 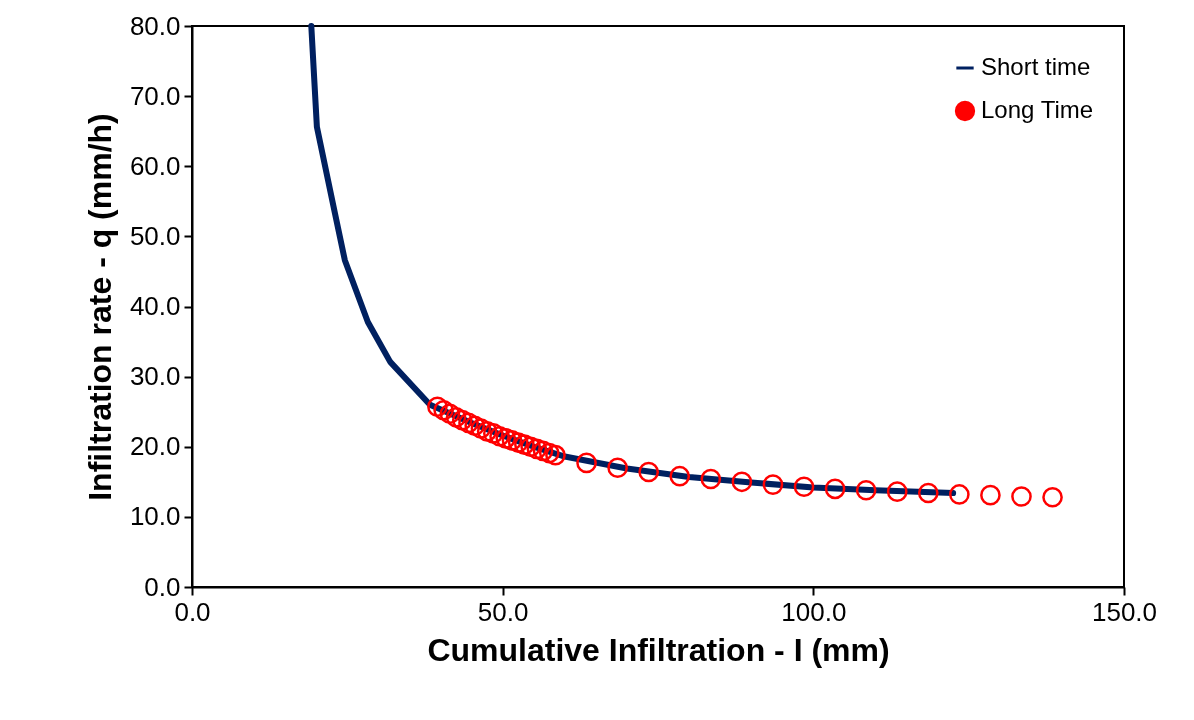 What do you see at coordinates (155, 165) in the screenshot?
I see `y-tick-label: 60.0` at bounding box center [155, 165].